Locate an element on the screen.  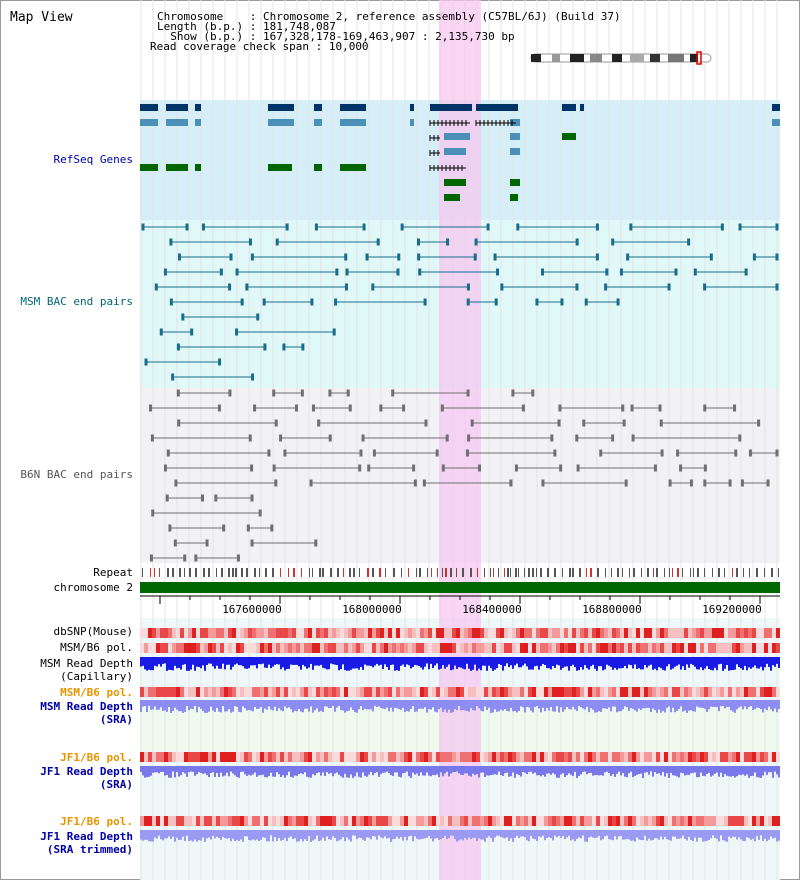
msm-bac-pairs is located at coordinates (460, 302).